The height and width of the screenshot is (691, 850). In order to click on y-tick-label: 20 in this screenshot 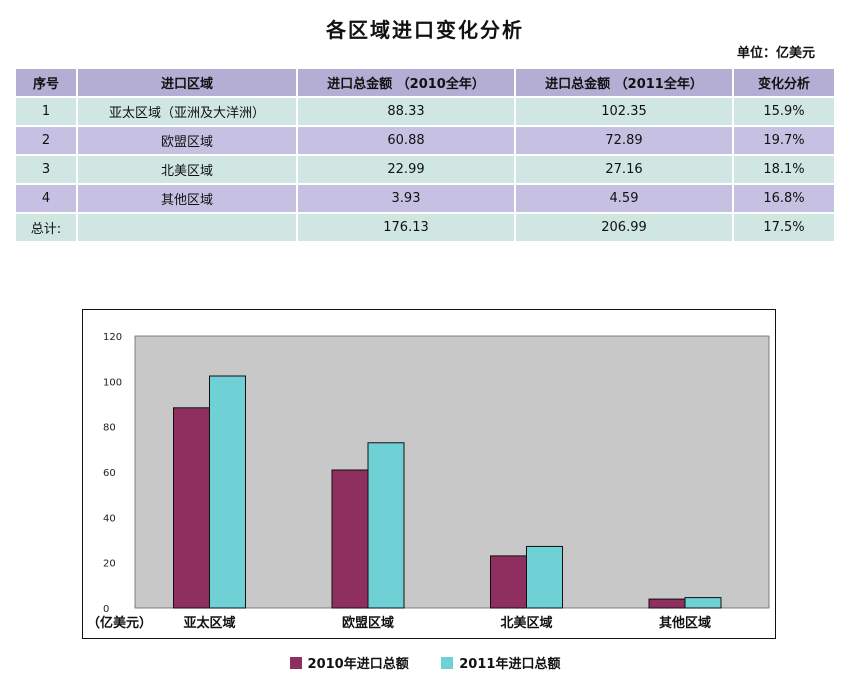, I will do `click(109, 564)`.